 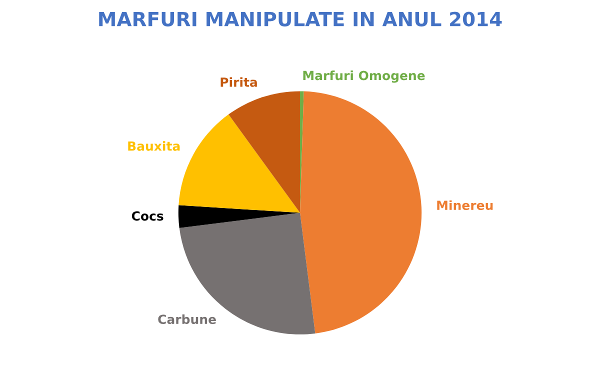 I want to click on slice-label: Marfuri Omogene, so click(x=364, y=76).